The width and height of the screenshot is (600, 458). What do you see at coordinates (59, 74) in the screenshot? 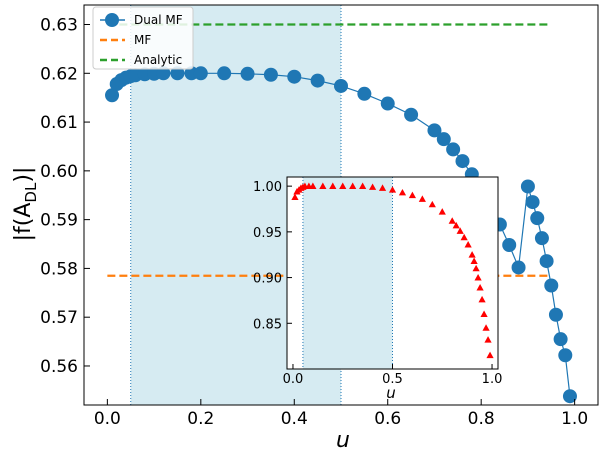
I see `main-y-tick-label: 0.62` at bounding box center [59, 74].